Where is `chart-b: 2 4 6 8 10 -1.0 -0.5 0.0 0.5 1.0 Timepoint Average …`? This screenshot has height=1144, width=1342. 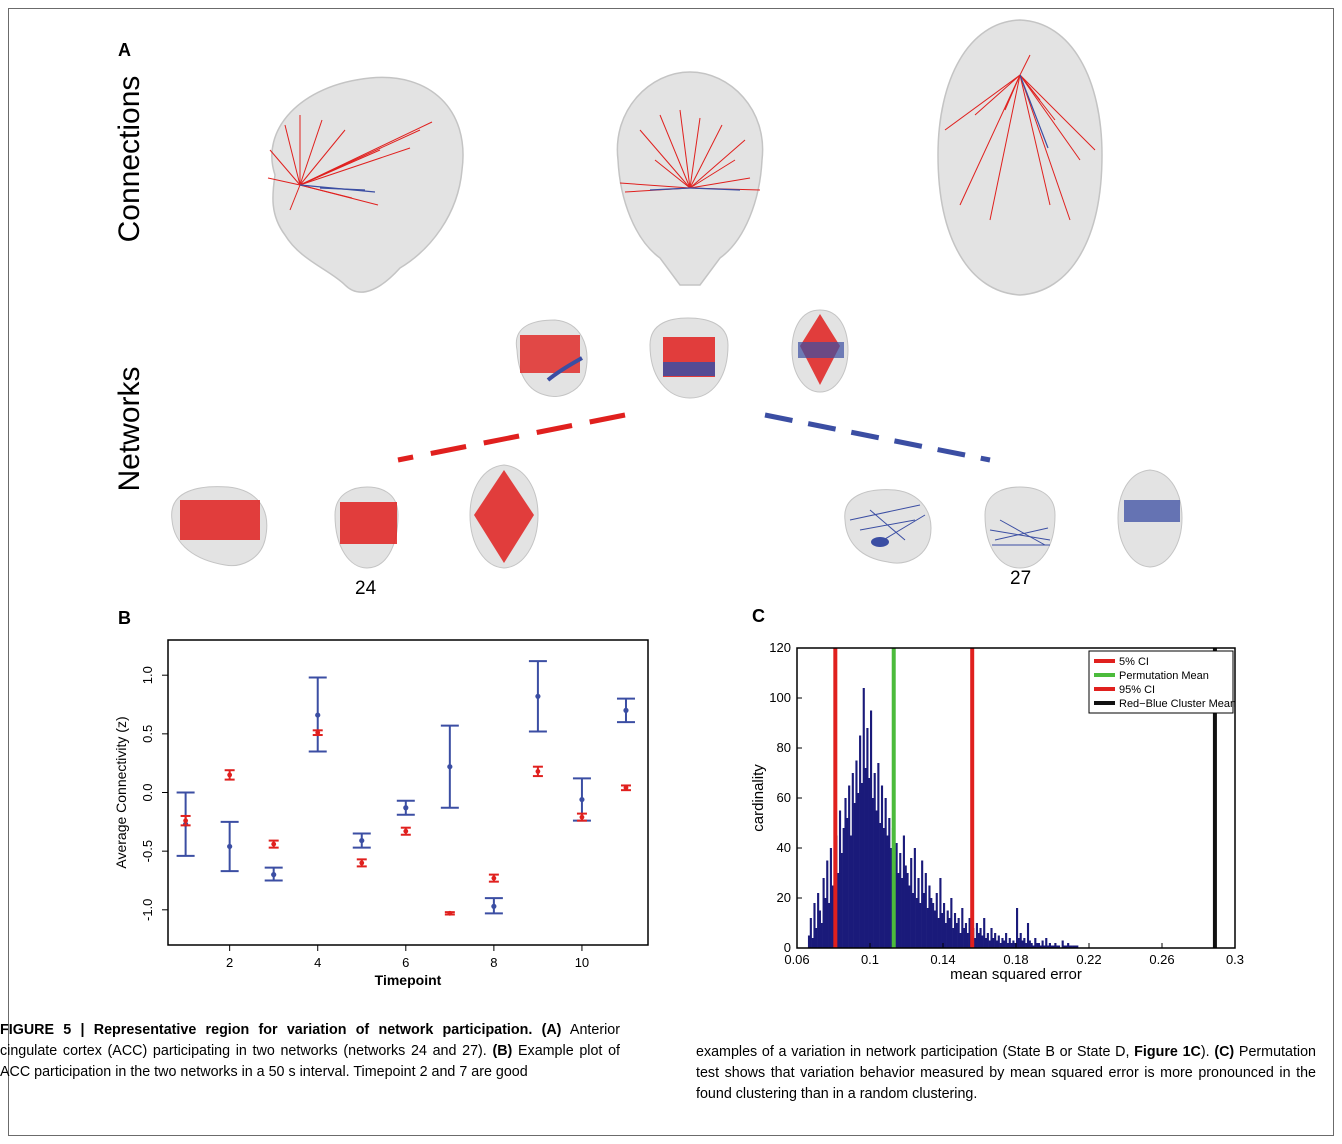 chart-b: 2 4 6 8 10 -1.0 -0.5 0.0 0.5 1.0 Timepoint Average … is located at coordinates (381, 813).